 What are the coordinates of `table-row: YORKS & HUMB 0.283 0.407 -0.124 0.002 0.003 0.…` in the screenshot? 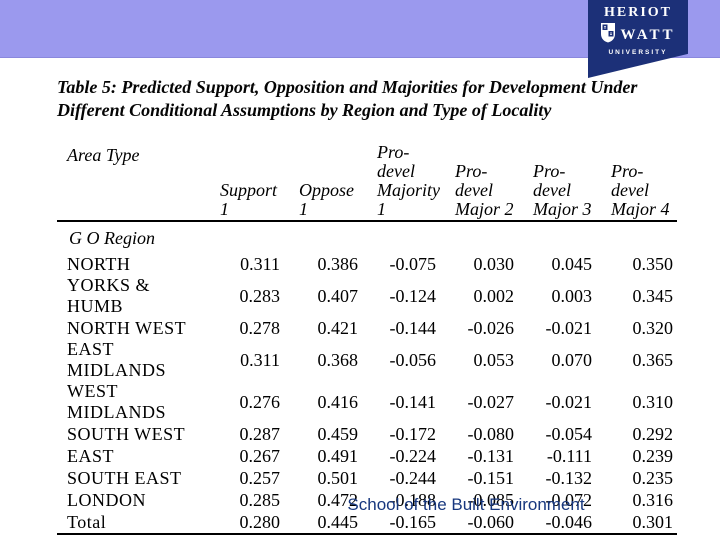 It's located at (367, 296).